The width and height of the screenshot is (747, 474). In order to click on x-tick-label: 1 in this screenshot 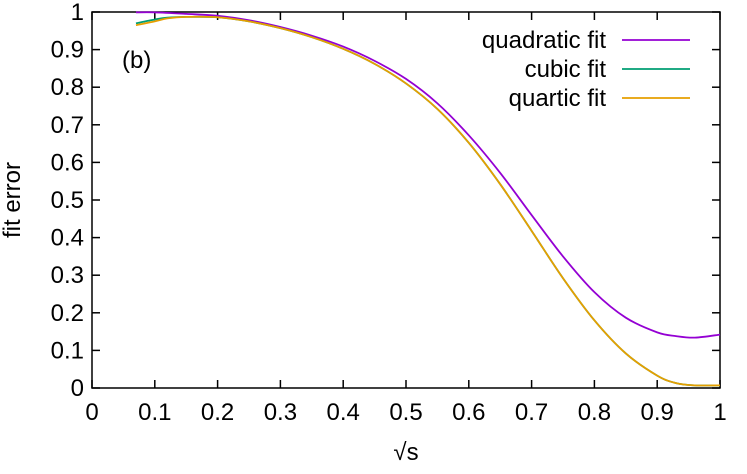, I will do `click(719, 412)`.